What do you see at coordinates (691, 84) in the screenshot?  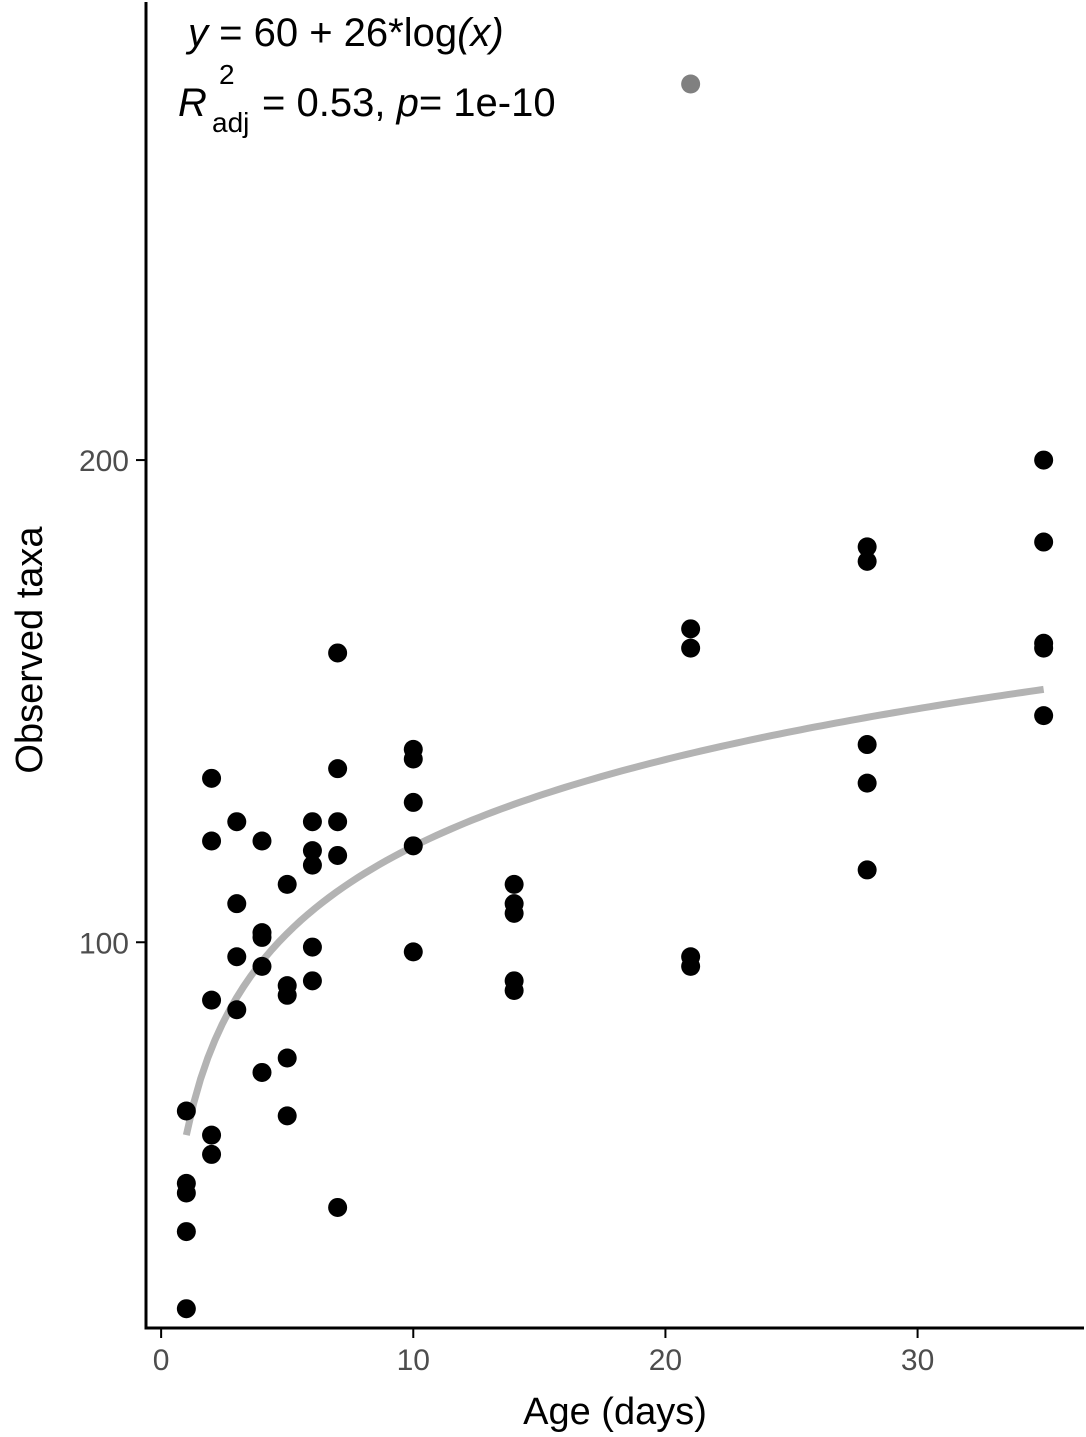 I see `outlier-point` at bounding box center [691, 84].